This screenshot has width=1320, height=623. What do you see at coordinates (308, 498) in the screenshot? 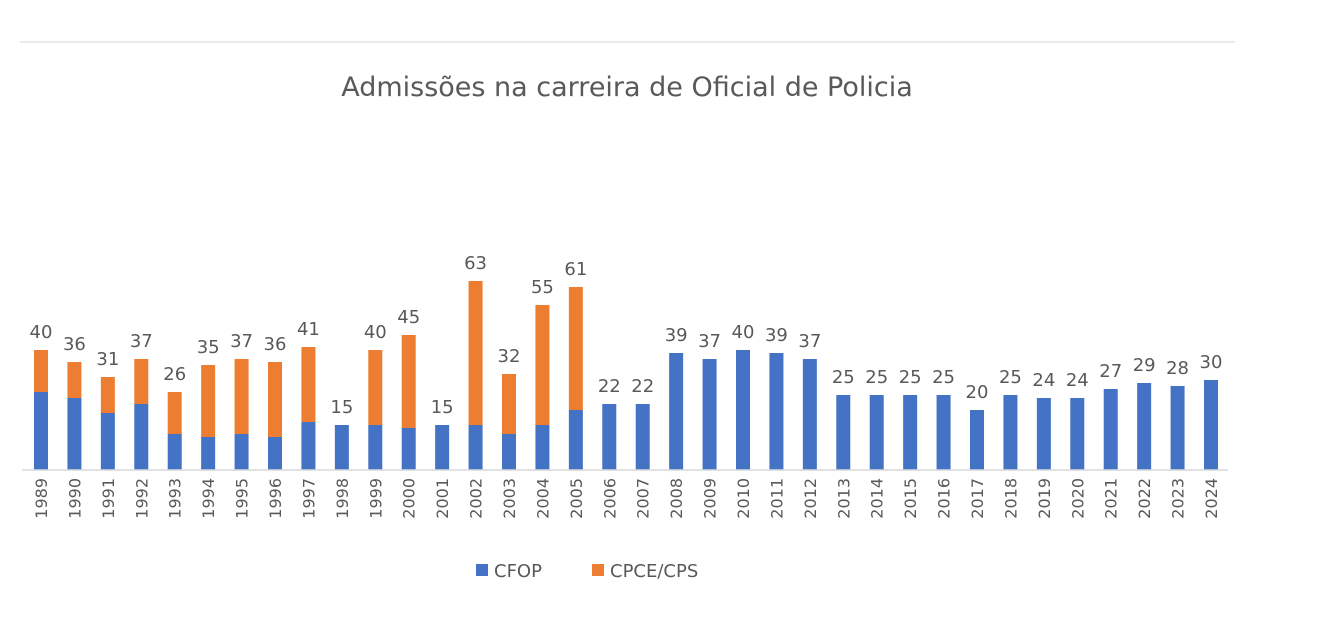
I see `x-tick-label-1997: 1997` at bounding box center [308, 498].